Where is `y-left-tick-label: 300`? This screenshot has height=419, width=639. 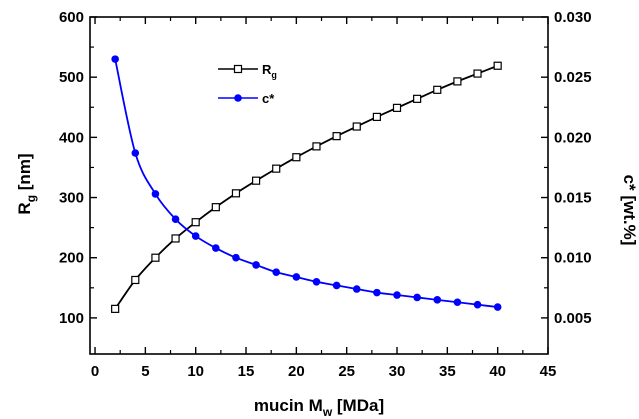
y-left-tick-label: 300 is located at coordinates (71, 198).